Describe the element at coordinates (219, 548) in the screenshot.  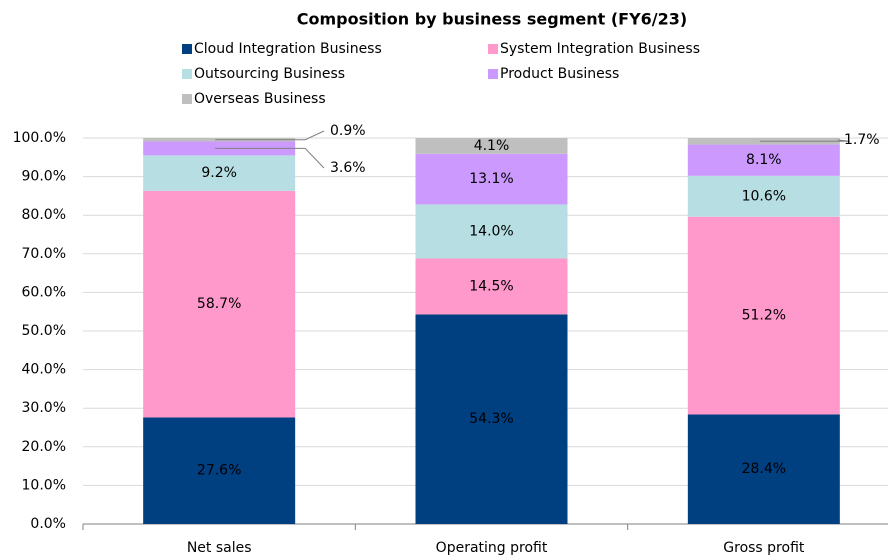
I see `x-tick-label: Net sales` at that location.